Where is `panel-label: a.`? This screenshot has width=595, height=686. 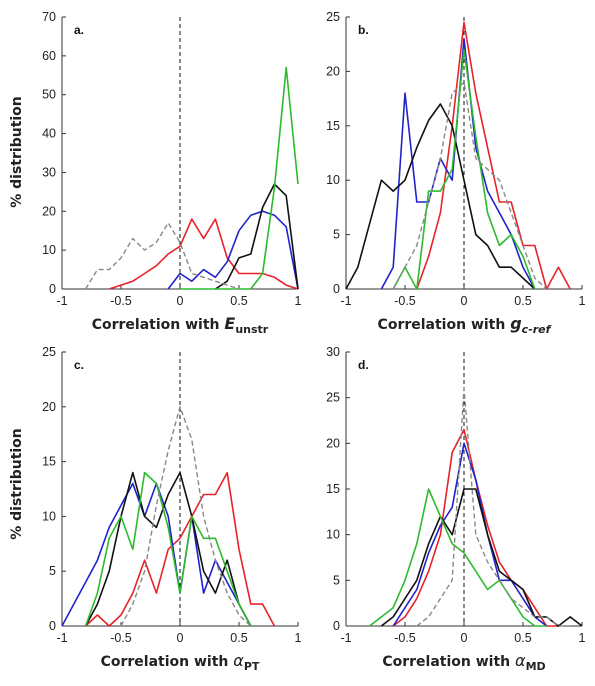 panel-label: a. is located at coordinates (79, 30).